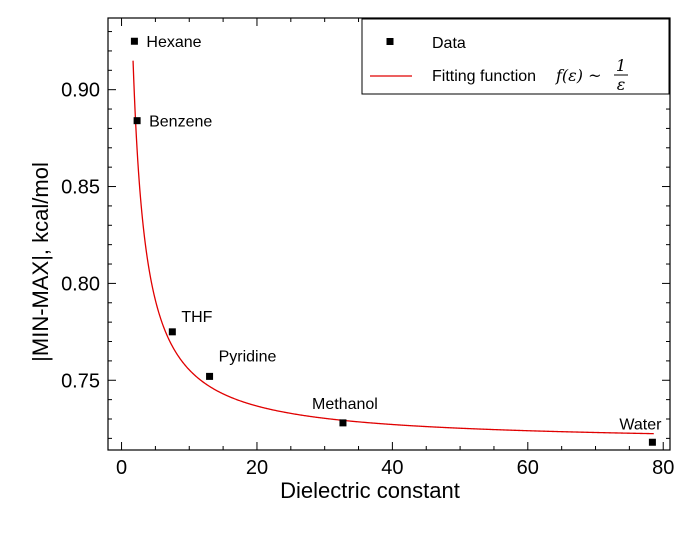 The width and height of the screenshot is (698, 544). Describe the element at coordinates (663, 468) in the screenshot. I see `x-tick-label: 80` at that location.